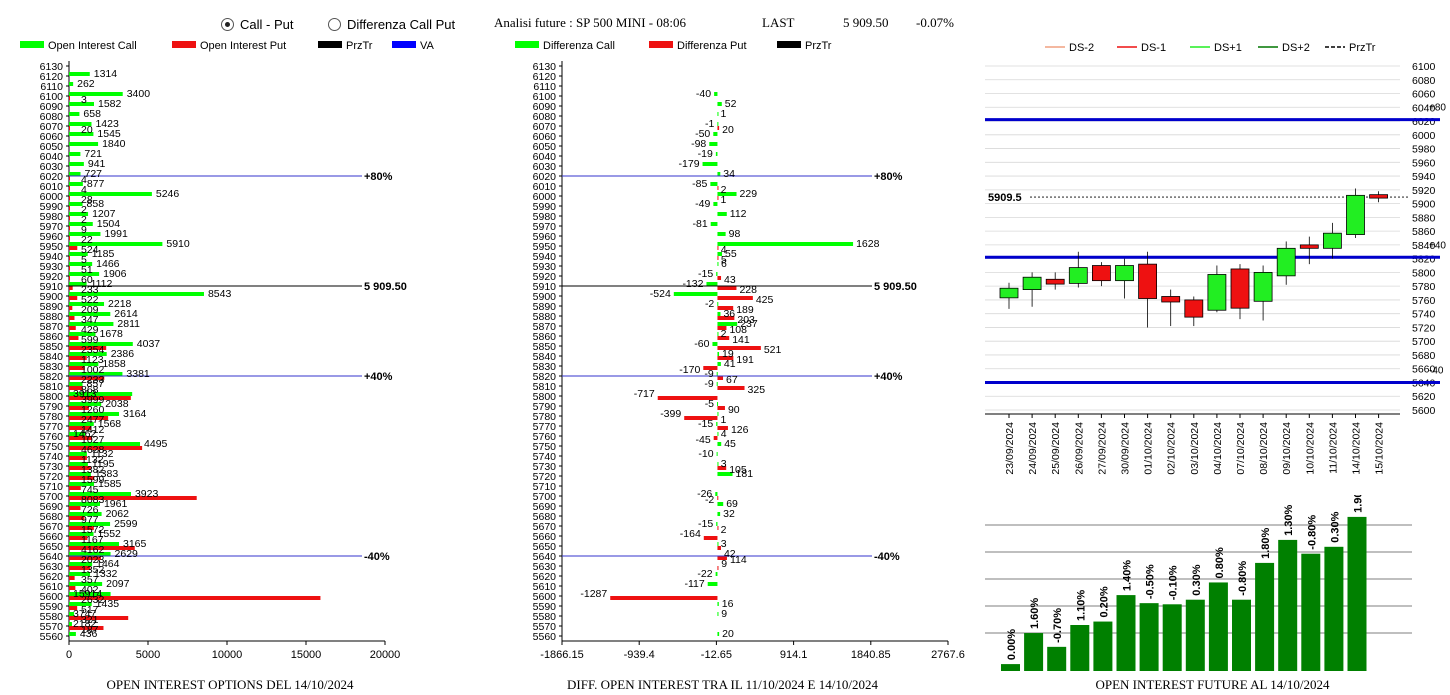 This screenshot has width=1450, height=695. Describe the element at coordinates (1437, 245) in the screenshot. I see `level-label: +40` at that location.